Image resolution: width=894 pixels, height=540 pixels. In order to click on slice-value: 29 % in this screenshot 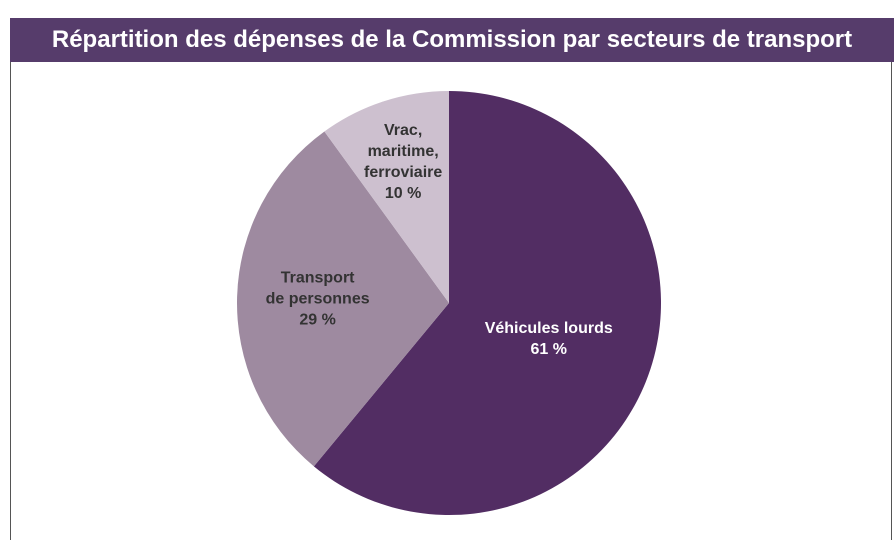, I will do `click(317, 320)`.